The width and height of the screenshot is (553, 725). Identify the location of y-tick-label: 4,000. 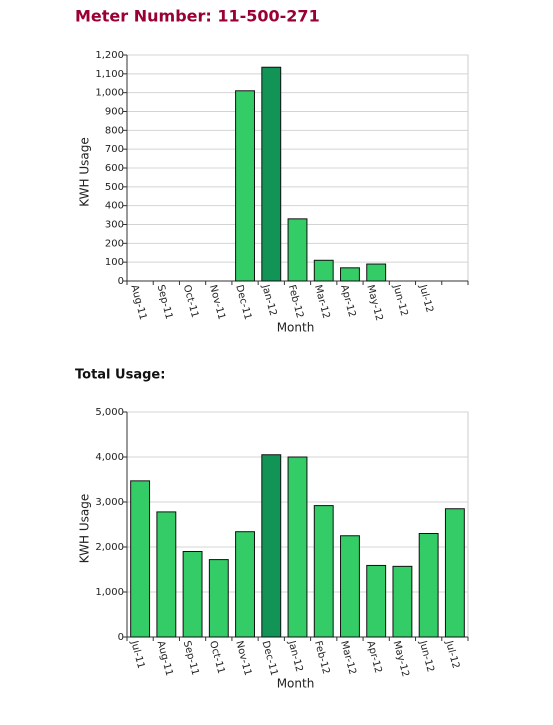
(109, 457).